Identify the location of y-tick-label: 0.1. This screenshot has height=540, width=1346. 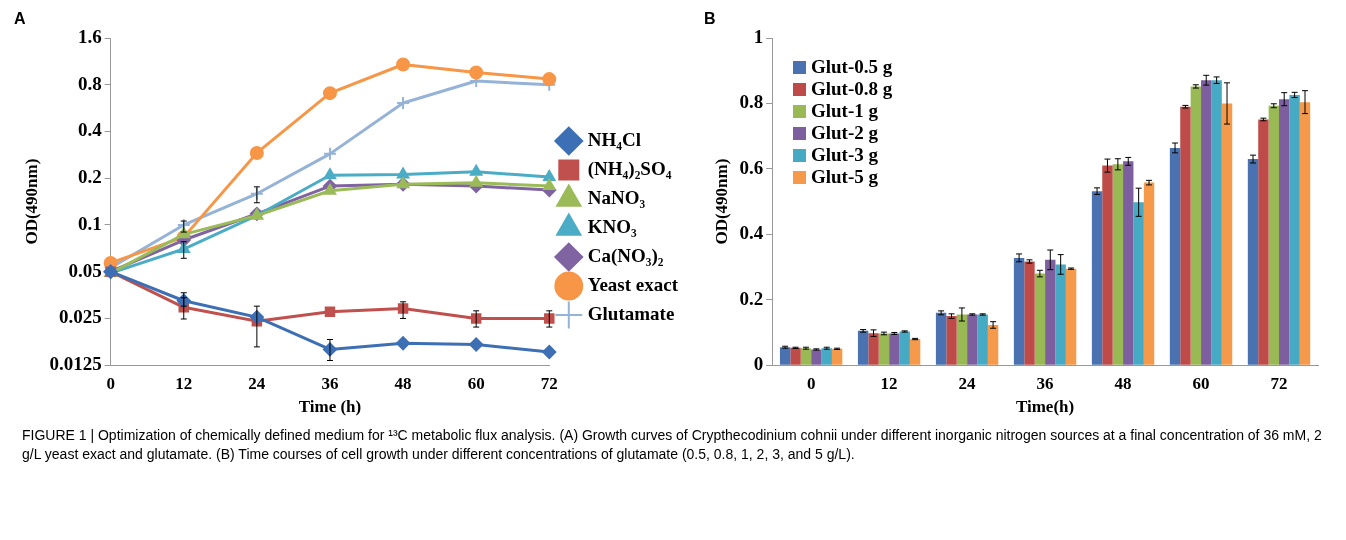
(89, 223).